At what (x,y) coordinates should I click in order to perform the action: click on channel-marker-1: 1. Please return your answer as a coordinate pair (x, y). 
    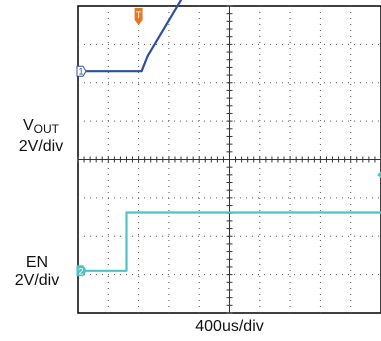
    Looking at the image, I should click on (81, 71).